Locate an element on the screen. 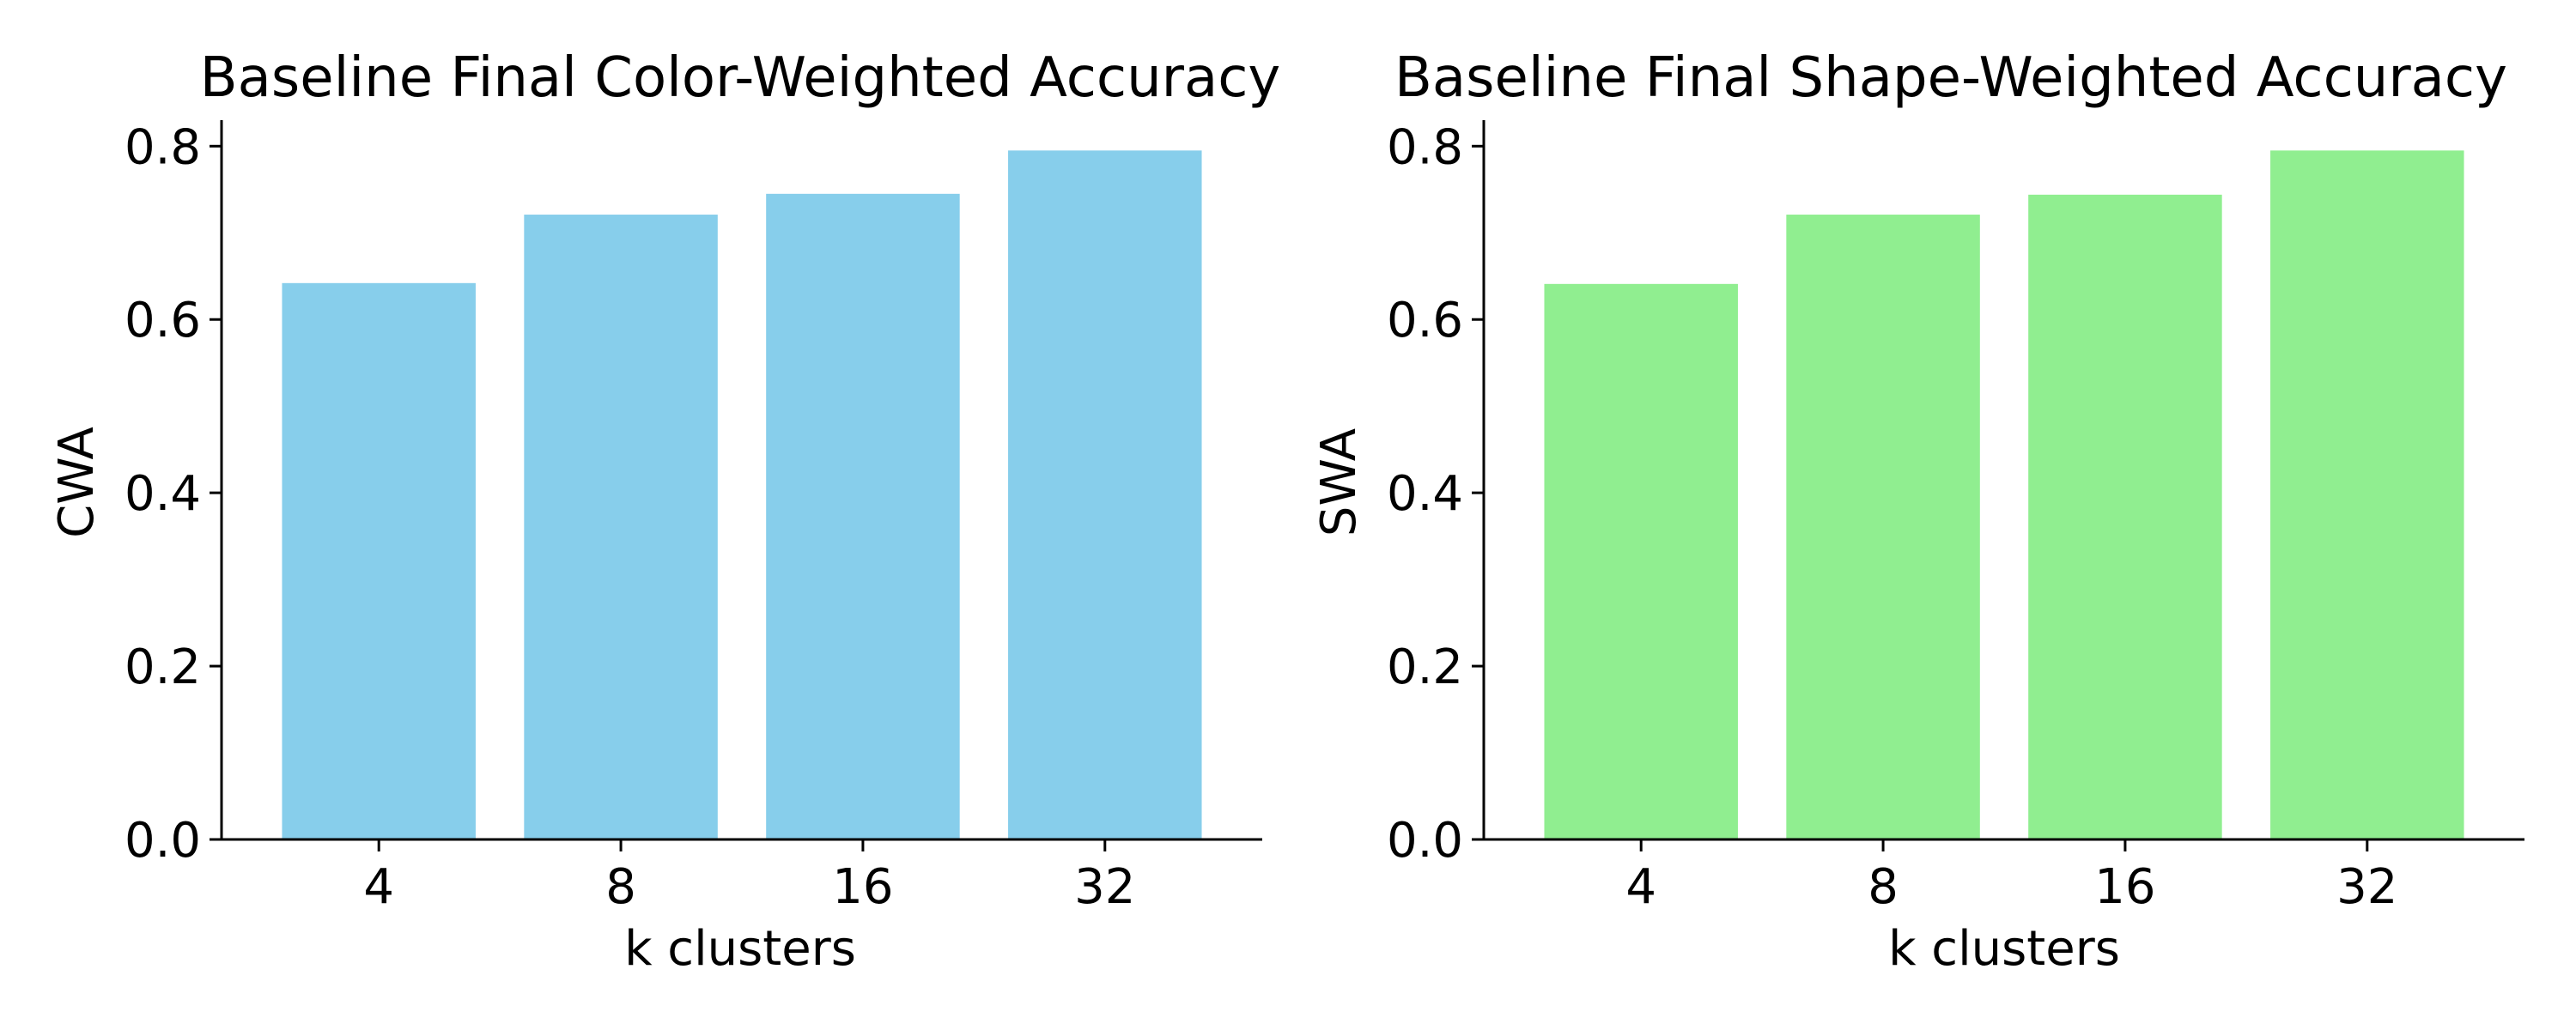 This screenshot has width=2576, height=1030. chart-title: Baseline Final Shape-Weighted Accuracy is located at coordinates (1951, 78).